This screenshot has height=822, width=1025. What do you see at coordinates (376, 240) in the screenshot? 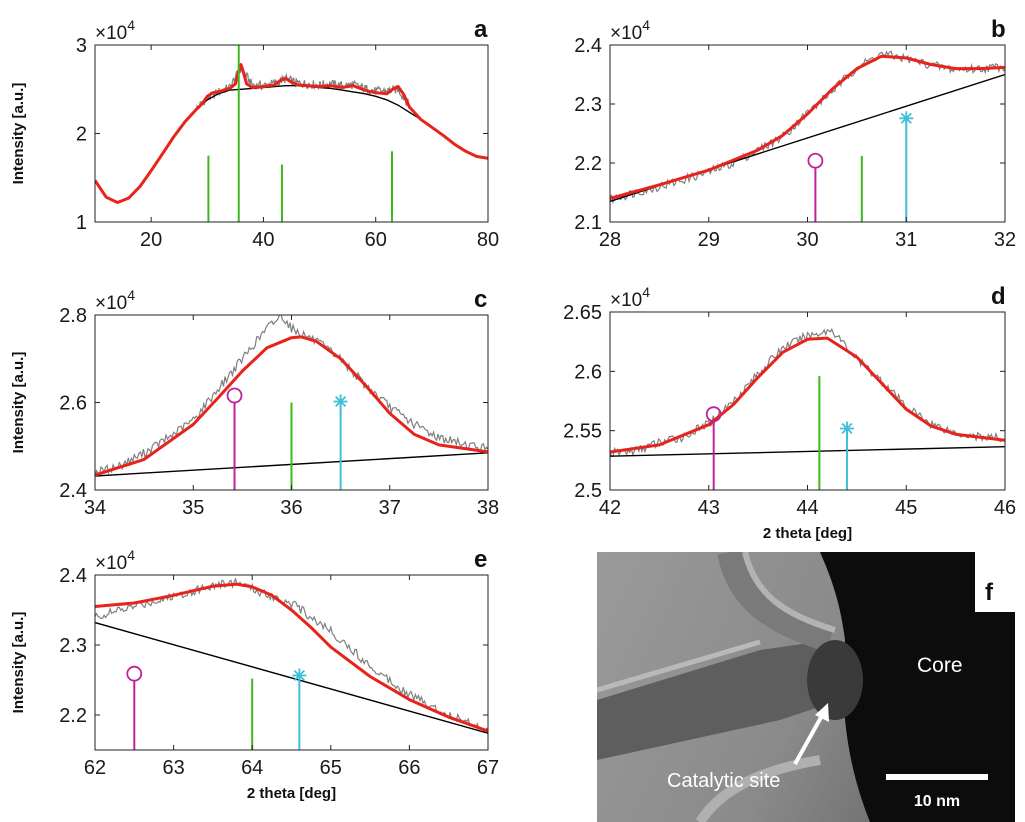
I see `x-tick-label: 60` at bounding box center [376, 240].